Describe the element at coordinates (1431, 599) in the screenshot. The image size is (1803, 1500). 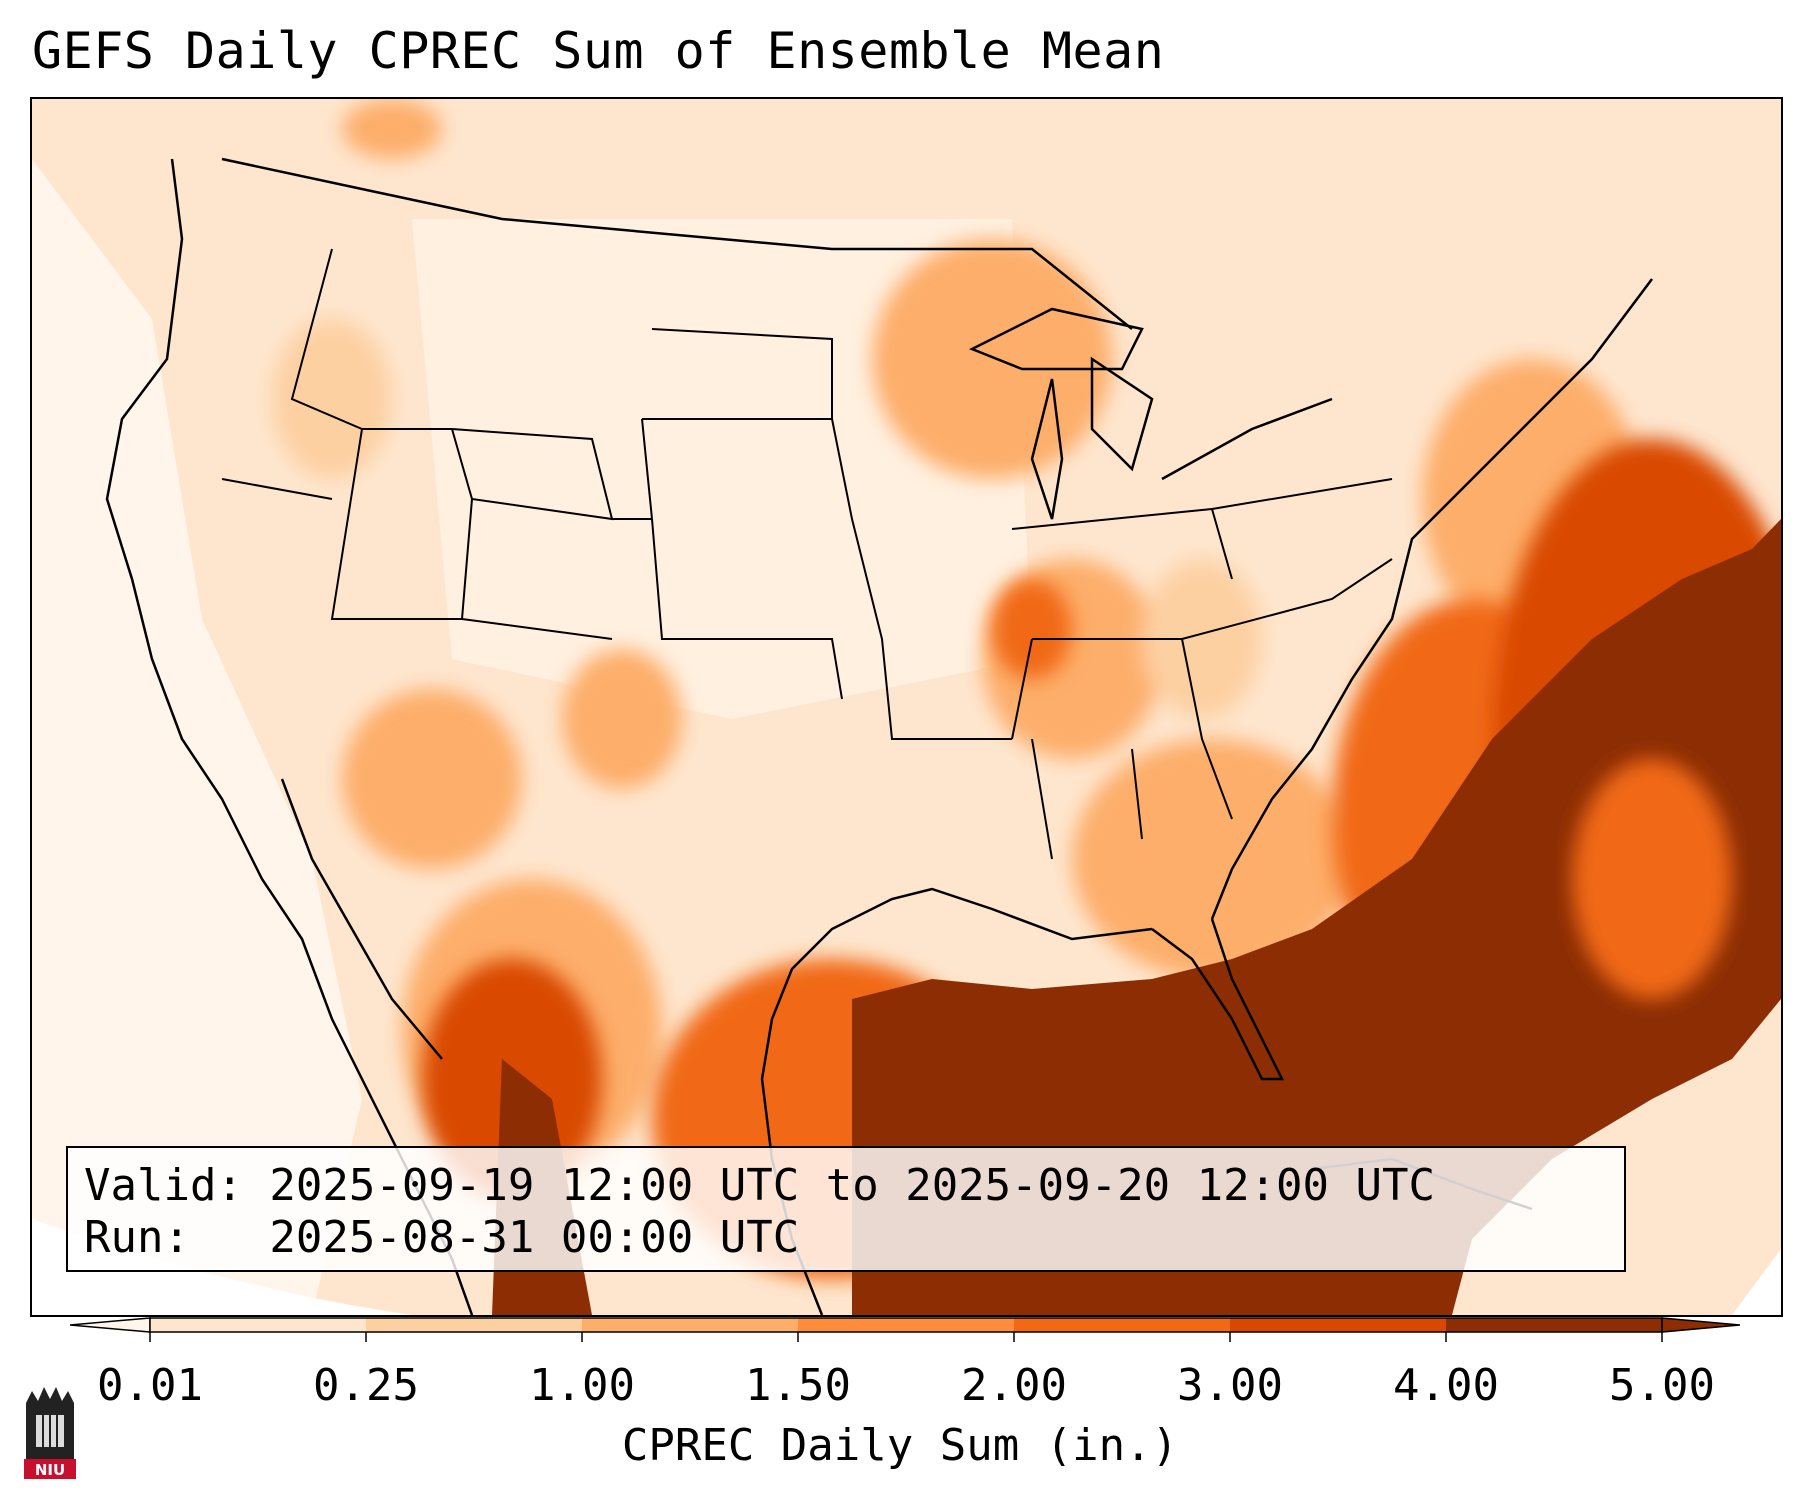
I see `coastline-east` at that location.